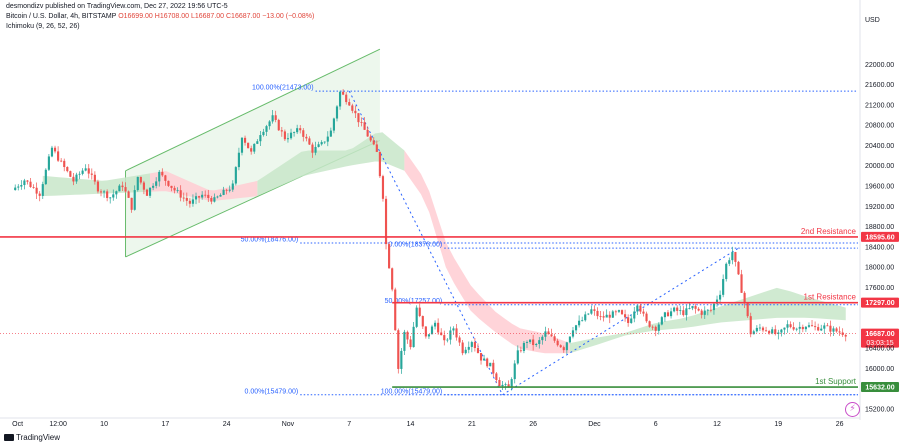  Describe the element at coordinates (656, 424) in the screenshot. I see `x-tick-label: 6` at that location.